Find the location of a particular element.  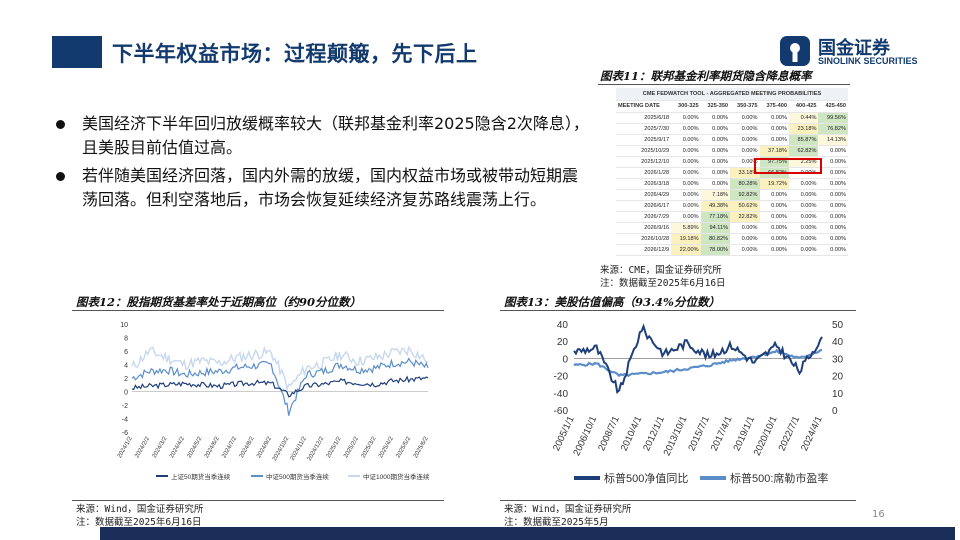

x-tick-label: 2024/2/2 is located at coordinates (142, 447).